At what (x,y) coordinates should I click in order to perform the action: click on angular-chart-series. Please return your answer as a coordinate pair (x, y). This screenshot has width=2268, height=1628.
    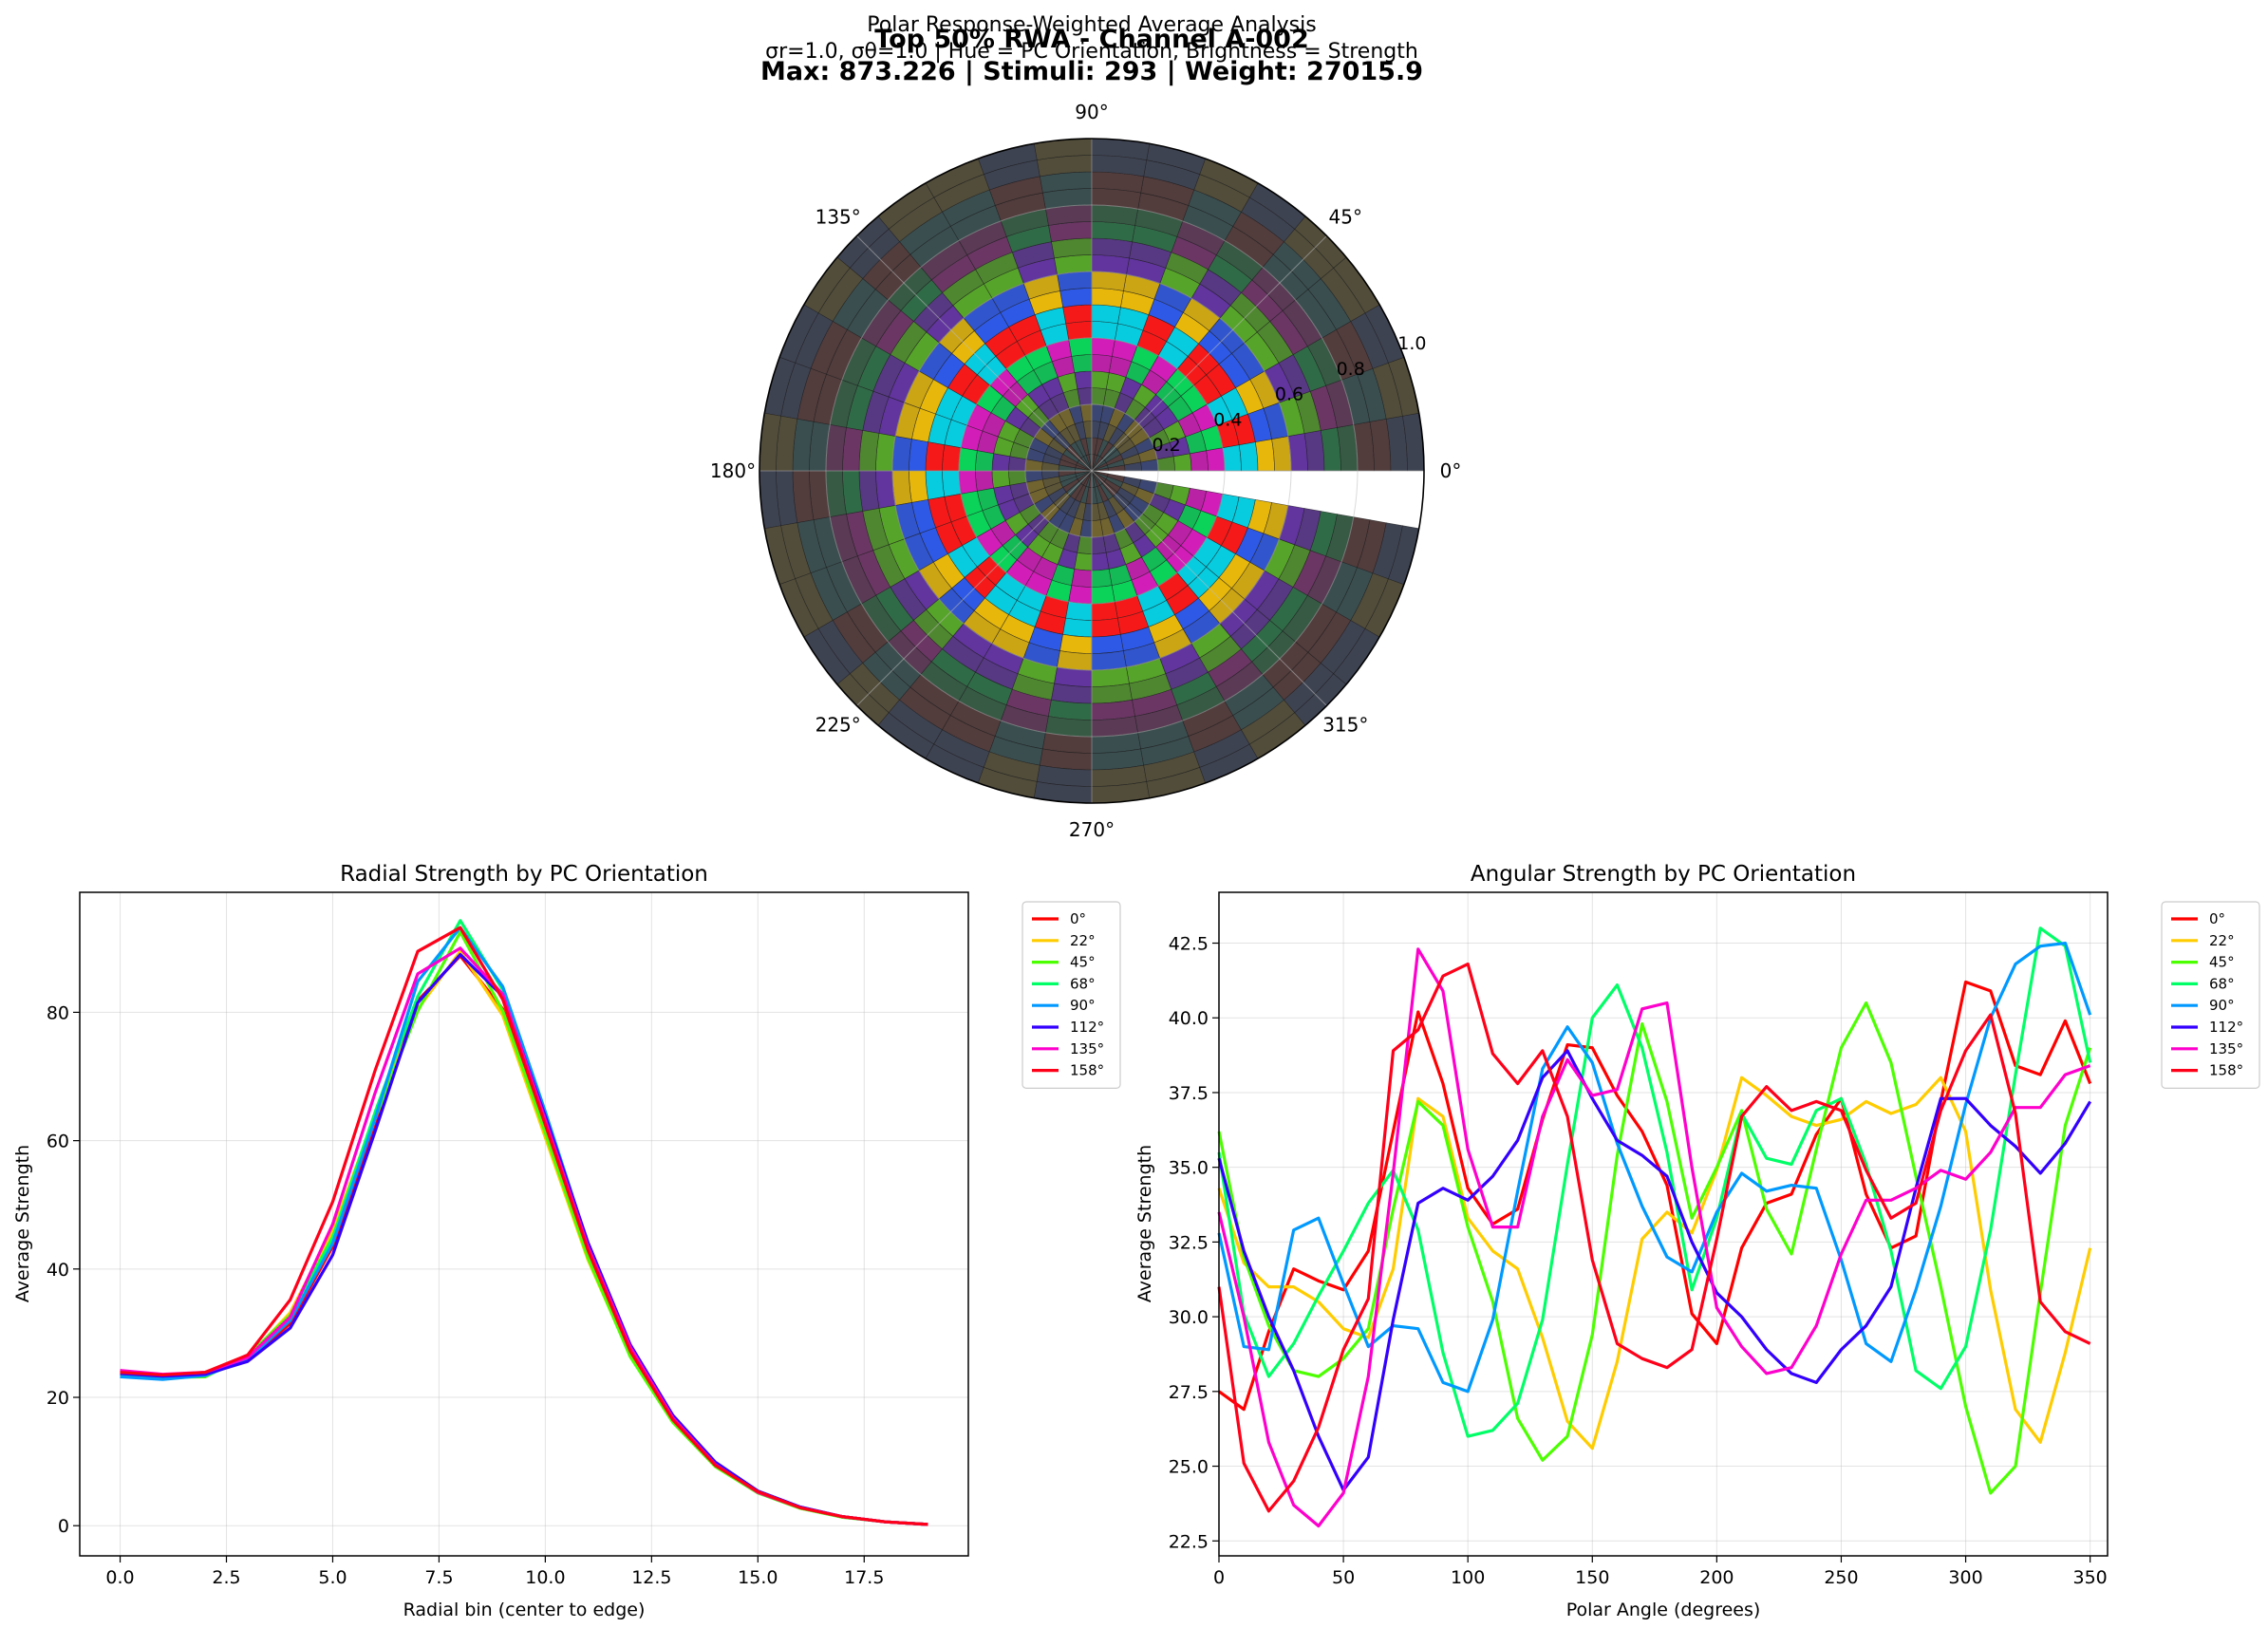
    Looking at the image, I should click on (1654, 1227).